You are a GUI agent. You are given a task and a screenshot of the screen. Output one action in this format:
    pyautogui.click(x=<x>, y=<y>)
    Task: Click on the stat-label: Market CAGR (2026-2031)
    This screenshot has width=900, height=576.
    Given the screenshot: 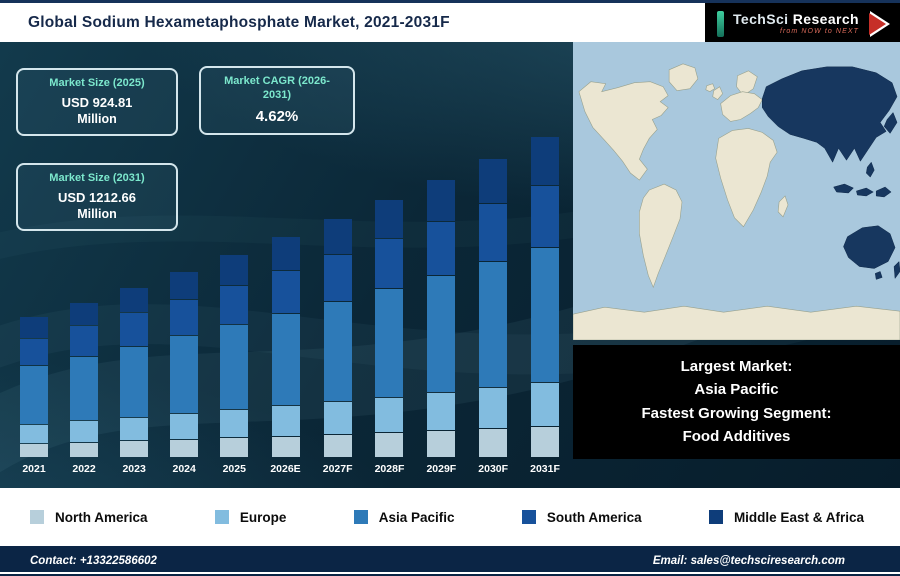 What is the action you would take?
    pyautogui.click(x=277, y=88)
    